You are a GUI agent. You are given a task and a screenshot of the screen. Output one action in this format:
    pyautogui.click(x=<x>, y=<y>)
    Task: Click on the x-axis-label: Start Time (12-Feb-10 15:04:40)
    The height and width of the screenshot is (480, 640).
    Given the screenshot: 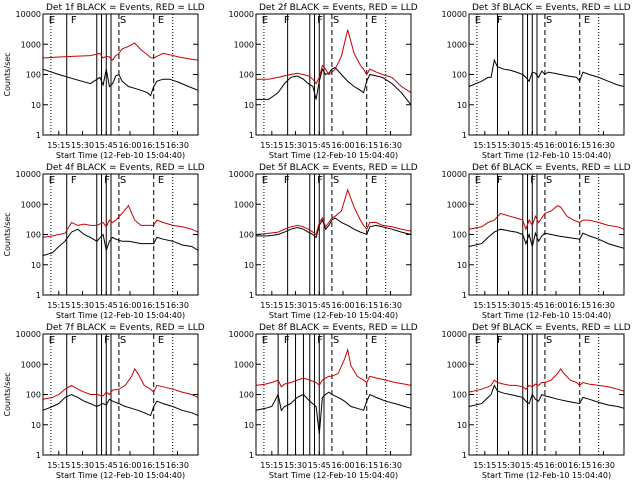 What is the action you would take?
    pyautogui.click(x=333, y=315)
    